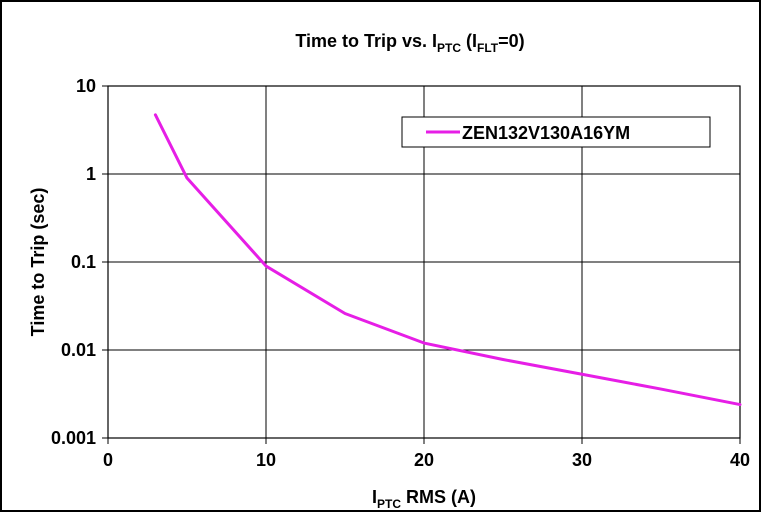 This screenshot has width=761, height=512. Describe the element at coordinates (73, 438) in the screenshot. I see `y-tick-label: 0.001` at that location.